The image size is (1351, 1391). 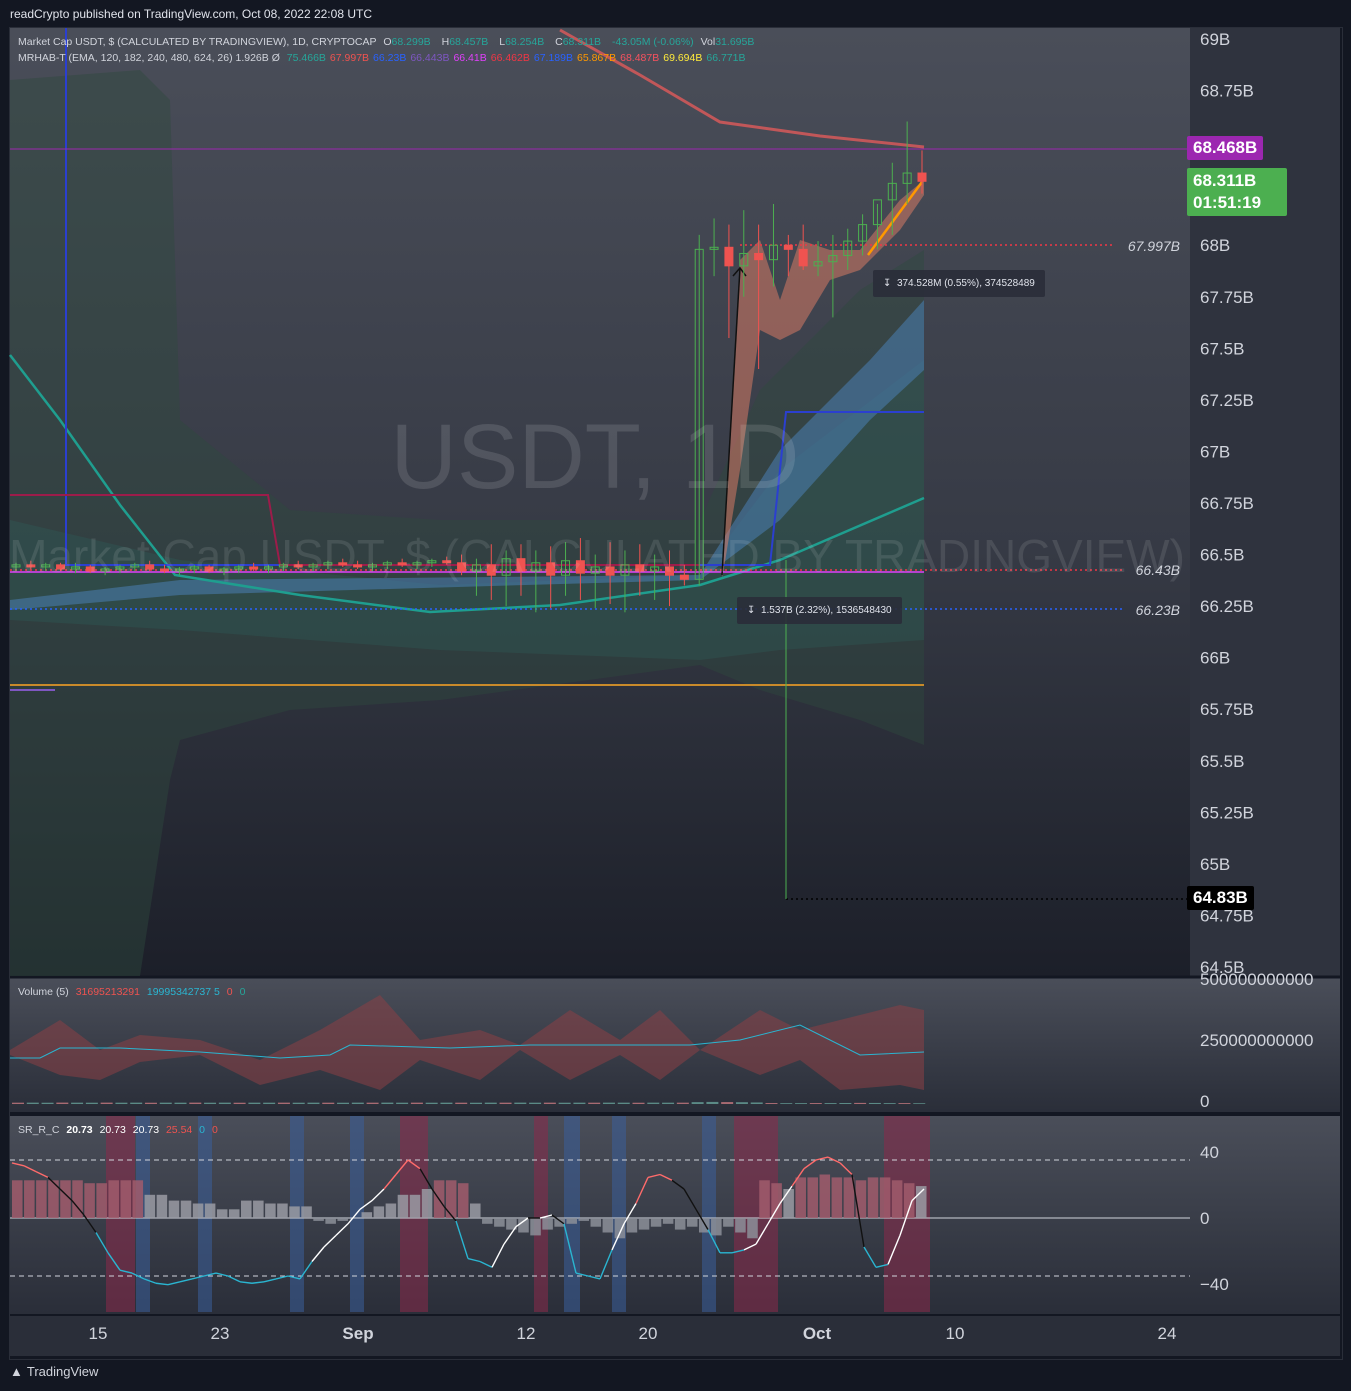 What do you see at coordinates (1227, 91) in the screenshot?
I see `price-axis-label: 68.75B` at bounding box center [1227, 91].